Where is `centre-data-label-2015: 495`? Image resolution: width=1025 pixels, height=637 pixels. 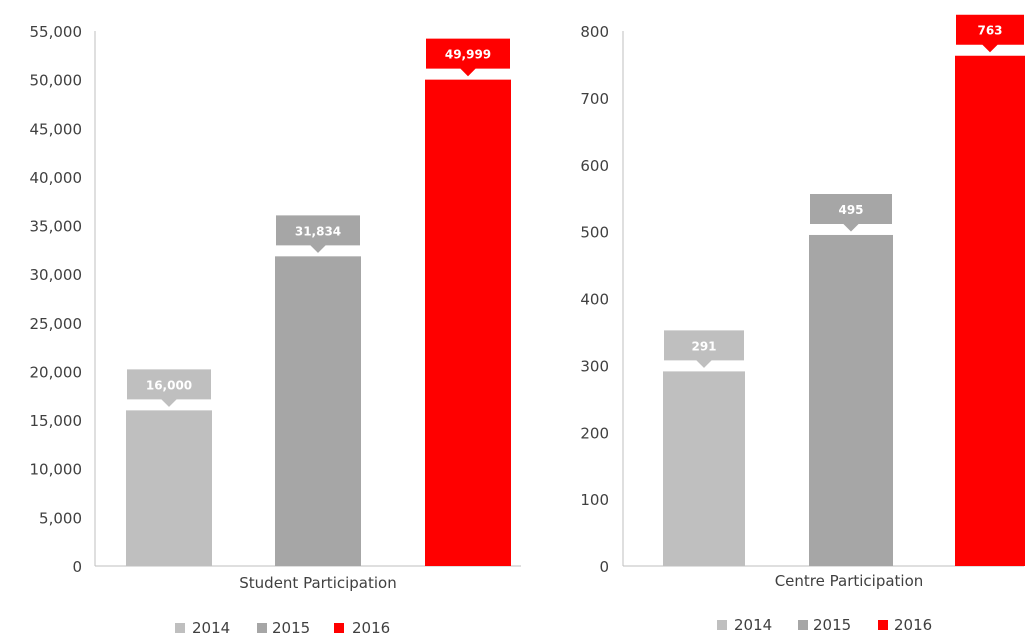
centre-data-label-2015: 495 is located at coordinates (850, 210).